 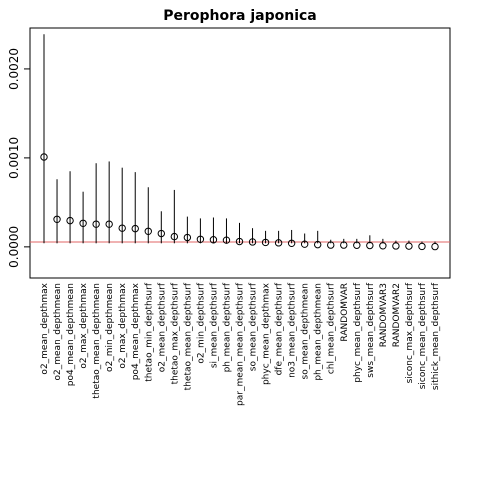 What do you see at coordinates (423, 335) in the screenshot?
I see `x-category-label: siconc_mean_depthsurf` at bounding box center [423, 335].